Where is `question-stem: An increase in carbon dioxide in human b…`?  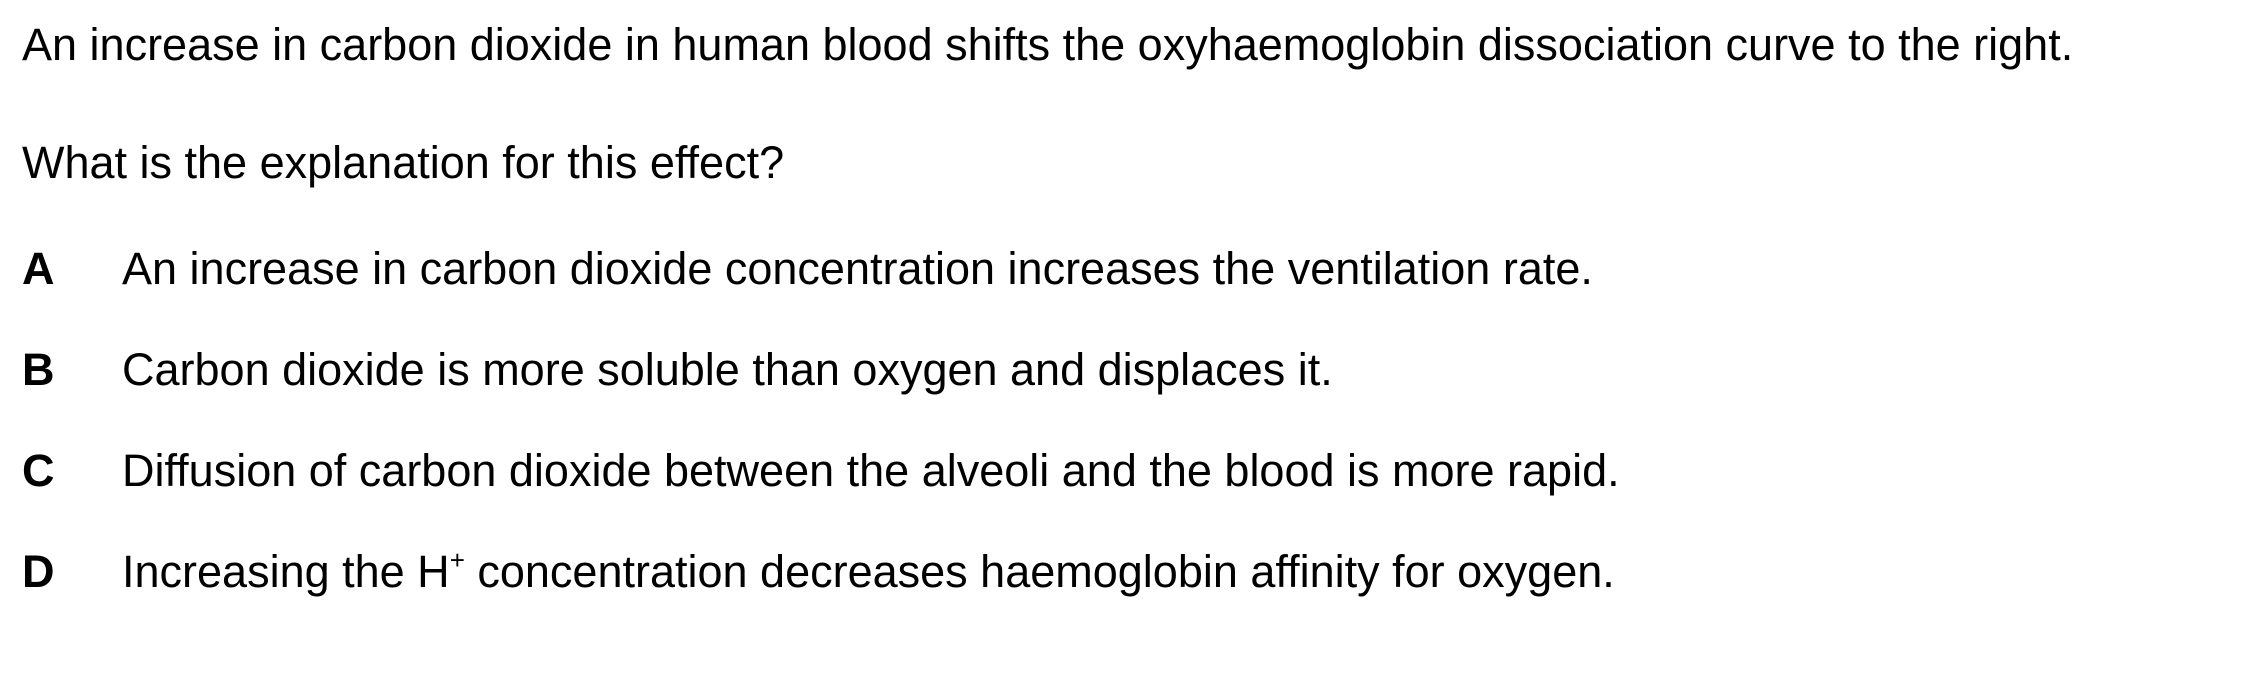 question-stem: An increase in carbon dioxide in human b… is located at coordinates (1048, 44).